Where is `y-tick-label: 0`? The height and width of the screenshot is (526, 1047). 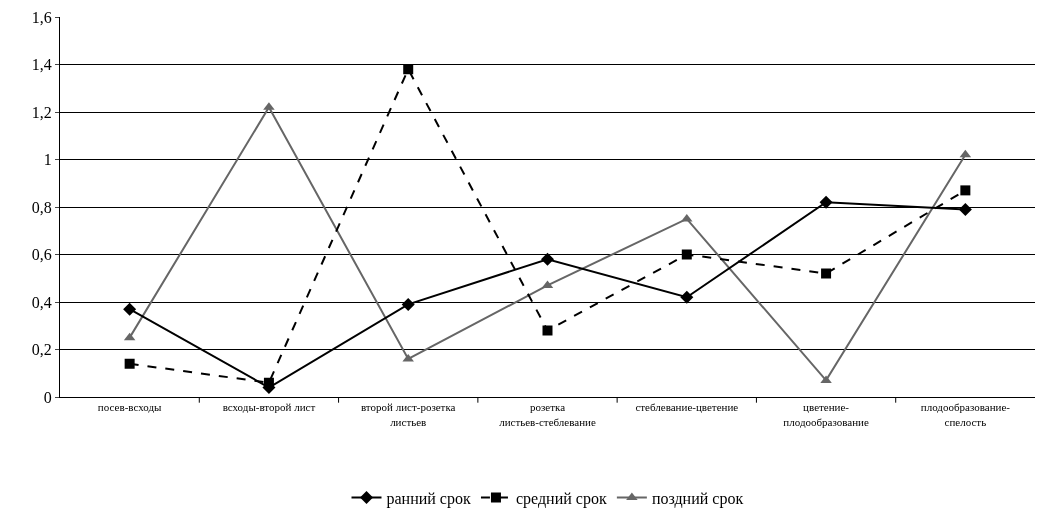 y-tick-label: 0 is located at coordinates (47, 397).